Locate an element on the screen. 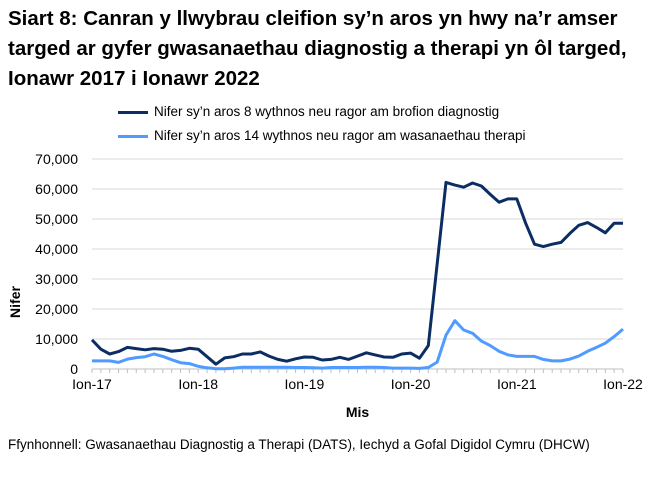  y-axis-label: Nifer is located at coordinates (15, 302).